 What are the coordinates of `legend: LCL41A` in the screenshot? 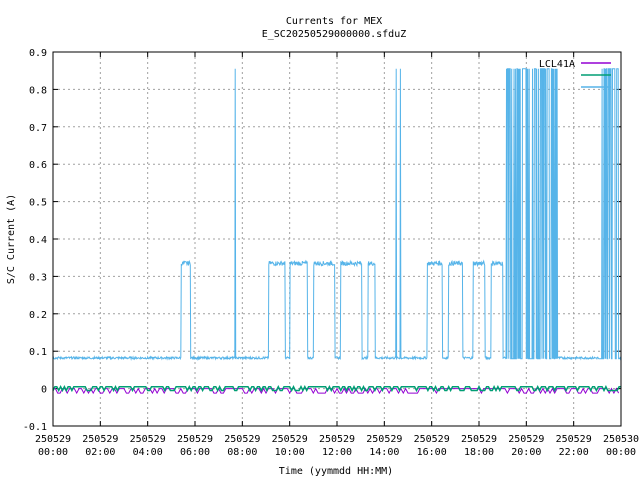 It's located at (575, 73).